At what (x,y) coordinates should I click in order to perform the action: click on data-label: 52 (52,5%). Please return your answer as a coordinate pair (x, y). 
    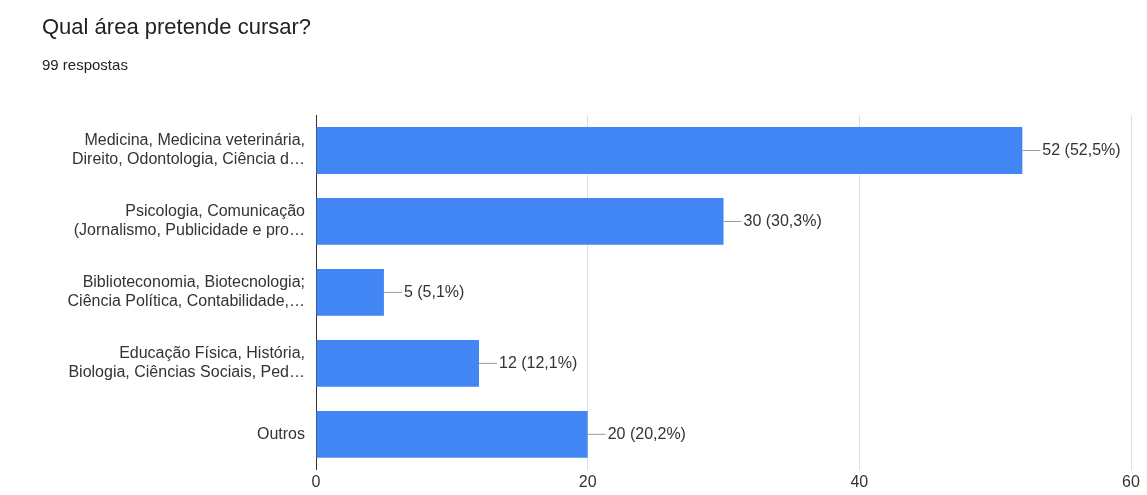
    Looking at the image, I should click on (1081, 149).